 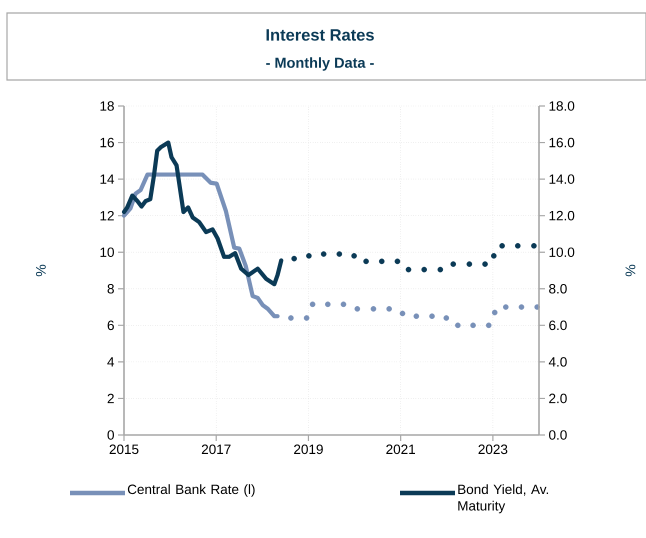 What do you see at coordinates (562, 215) in the screenshot?
I see `y2-tick-label: 12.0` at bounding box center [562, 215].